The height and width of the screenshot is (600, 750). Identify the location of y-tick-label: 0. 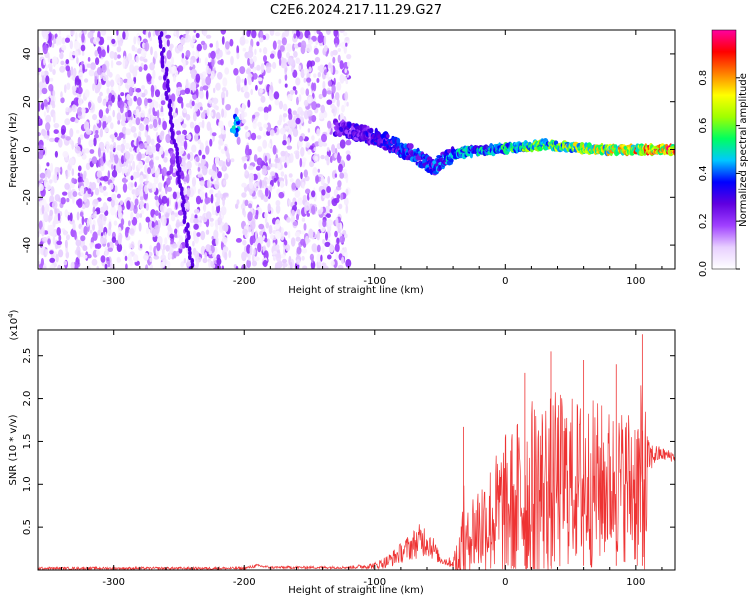
(27, 149).